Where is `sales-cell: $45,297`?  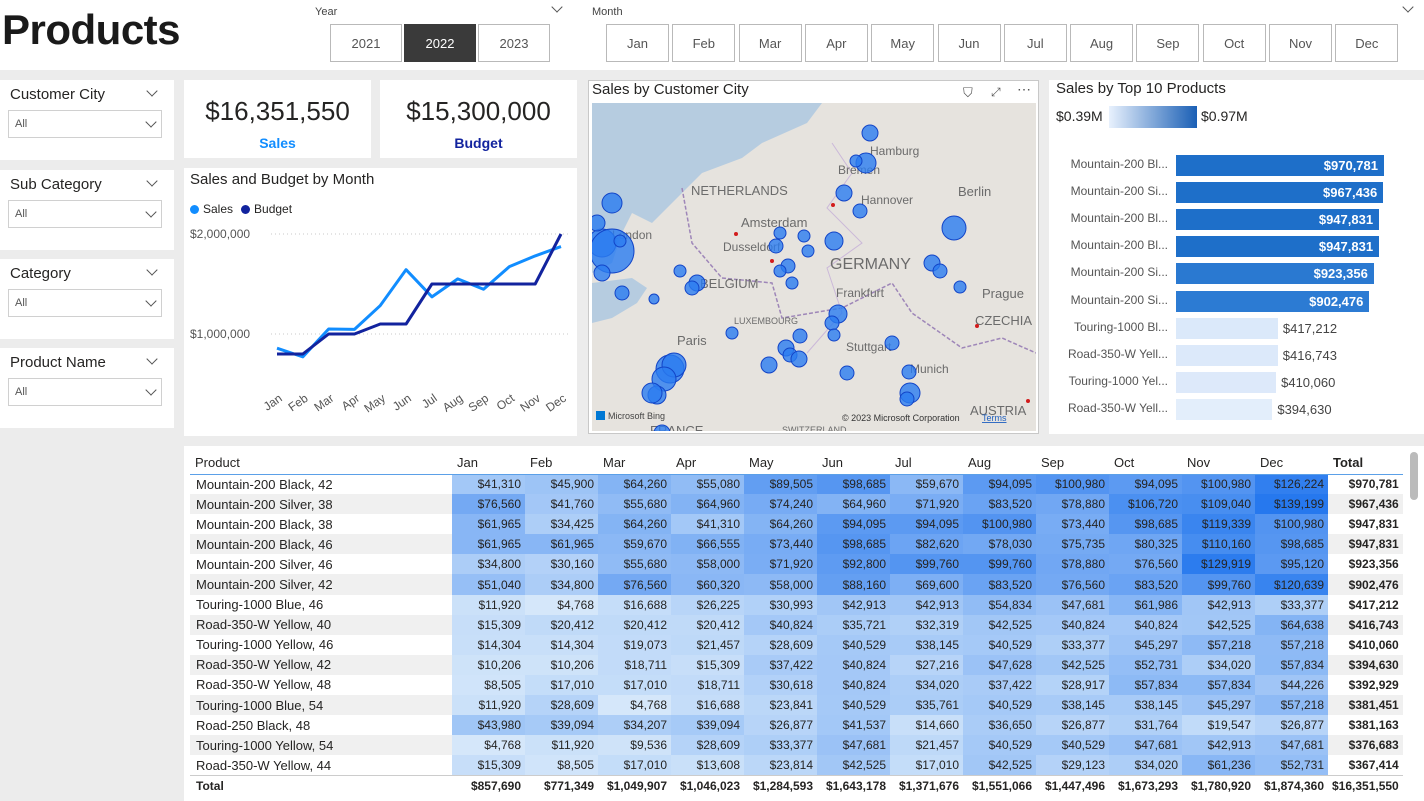 sales-cell: $45,297 is located at coordinates (1218, 705).